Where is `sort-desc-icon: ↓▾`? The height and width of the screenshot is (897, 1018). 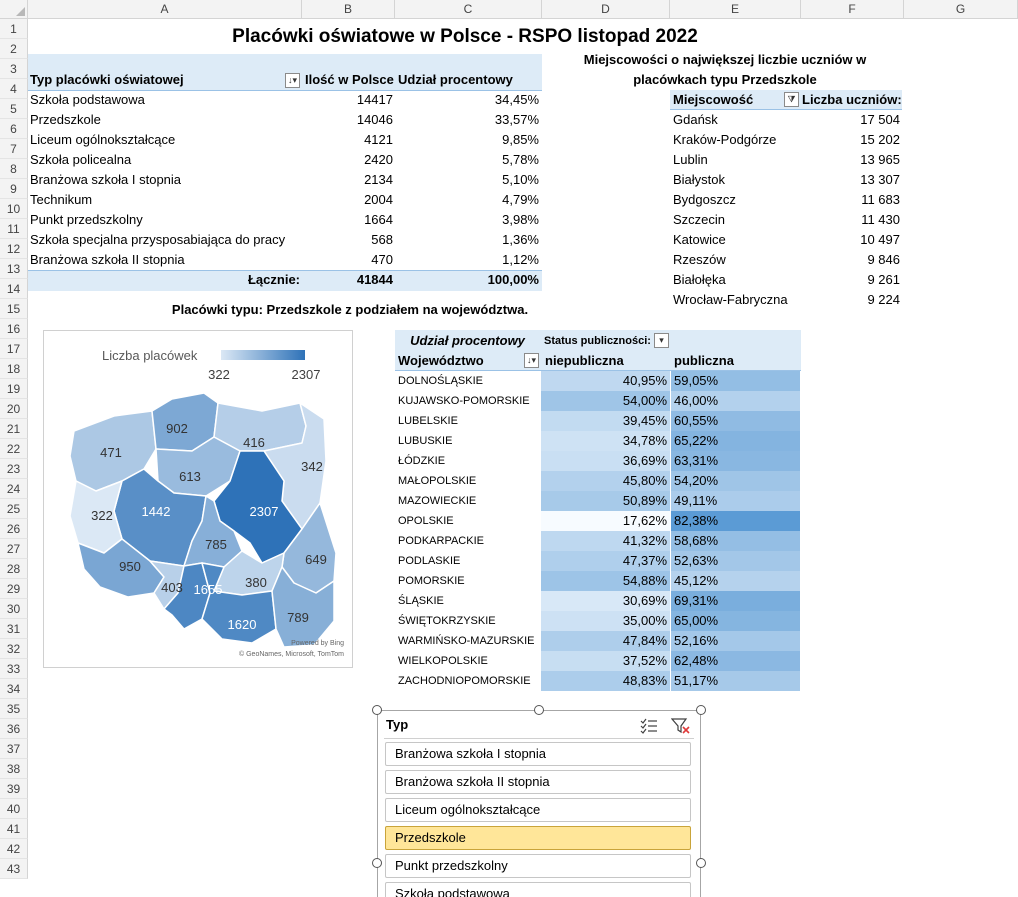
sort-desc-icon: ↓▾ is located at coordinates (292, 80).